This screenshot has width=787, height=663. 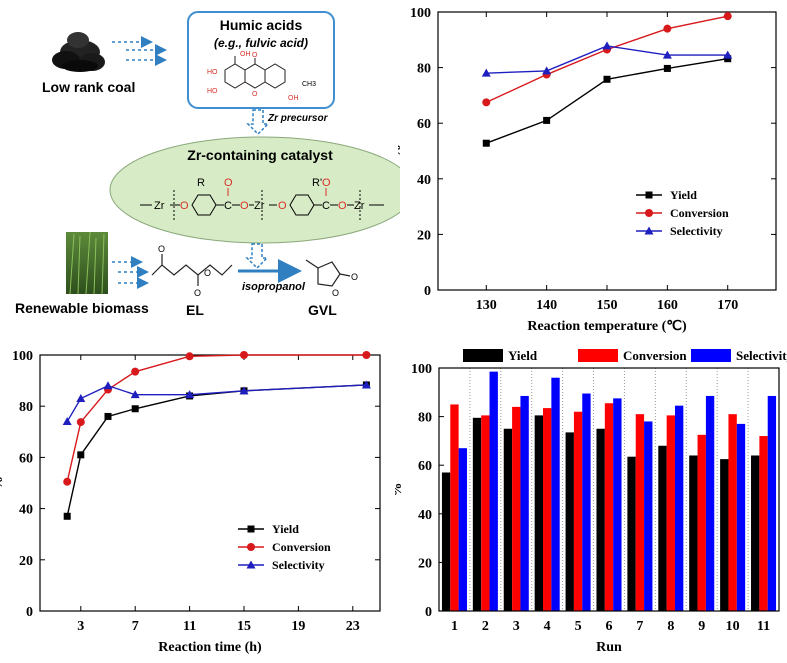 What do you see at coordinates (130, 272) in the screenshot?
I see `biomass-arrows` at bounding box center [130, 272].